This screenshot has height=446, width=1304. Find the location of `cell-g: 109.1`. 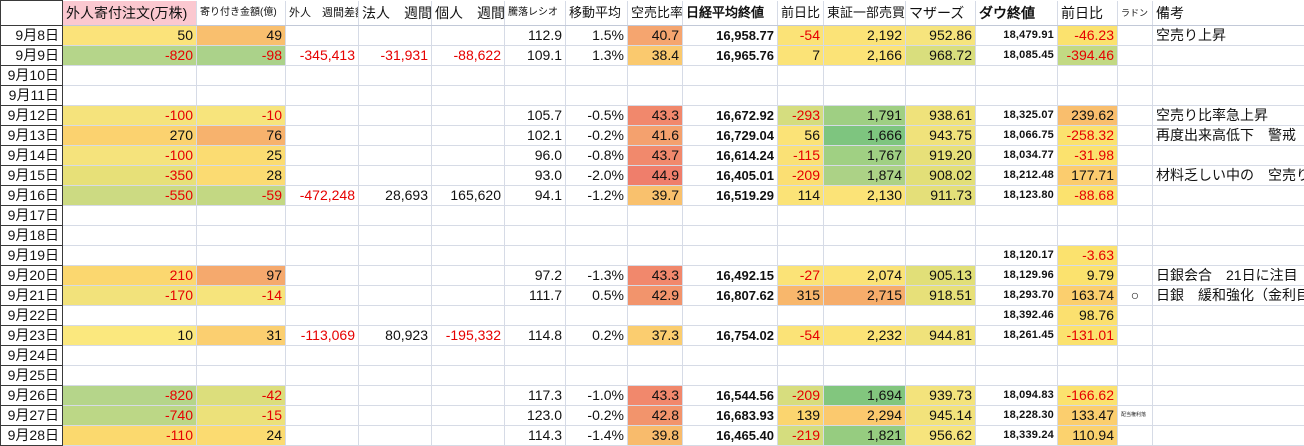

cell-g: 109.1 is located at coordinates (535, 55).